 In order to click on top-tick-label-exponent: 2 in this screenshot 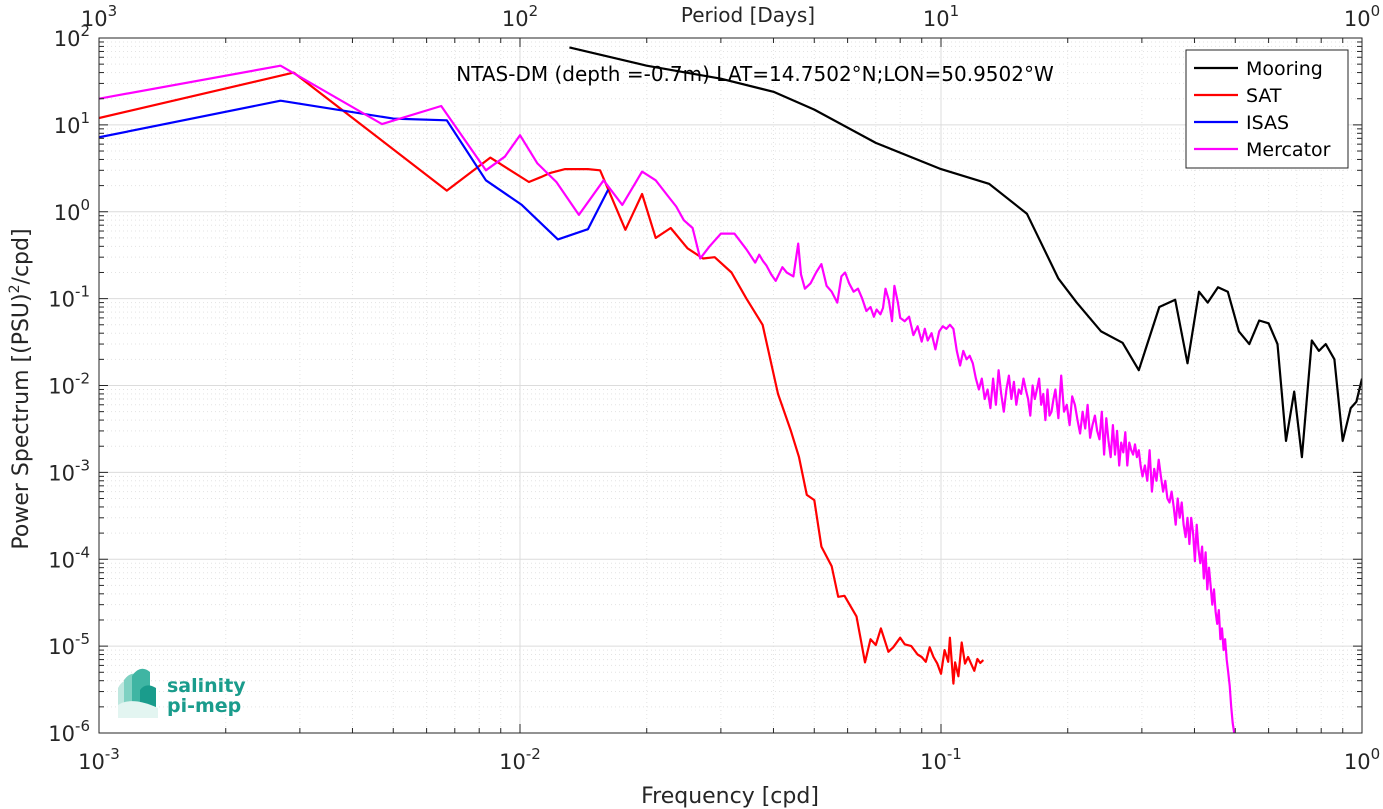, I will do `click(534, 11)`.